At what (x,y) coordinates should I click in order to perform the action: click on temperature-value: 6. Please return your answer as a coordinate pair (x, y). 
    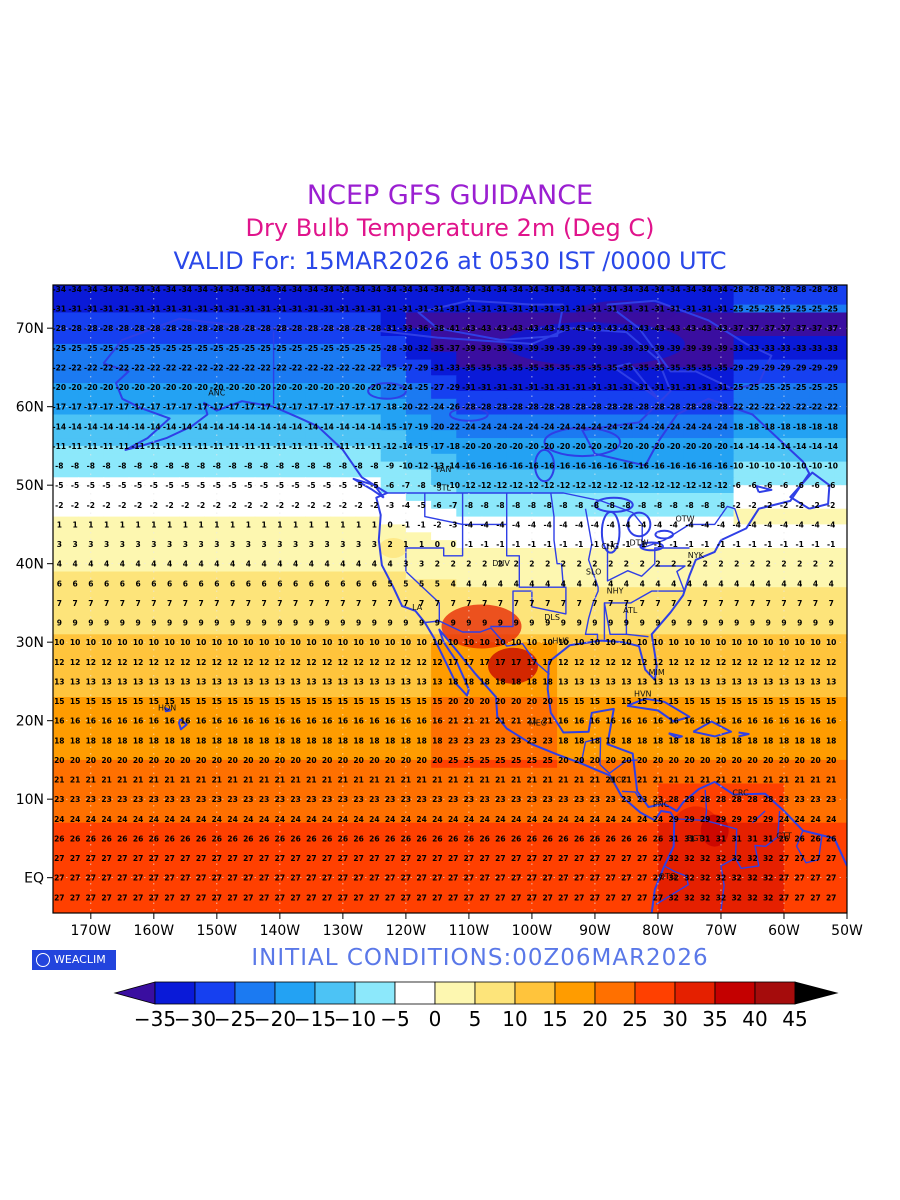
    Looking at the image, I should click on (311, 583).